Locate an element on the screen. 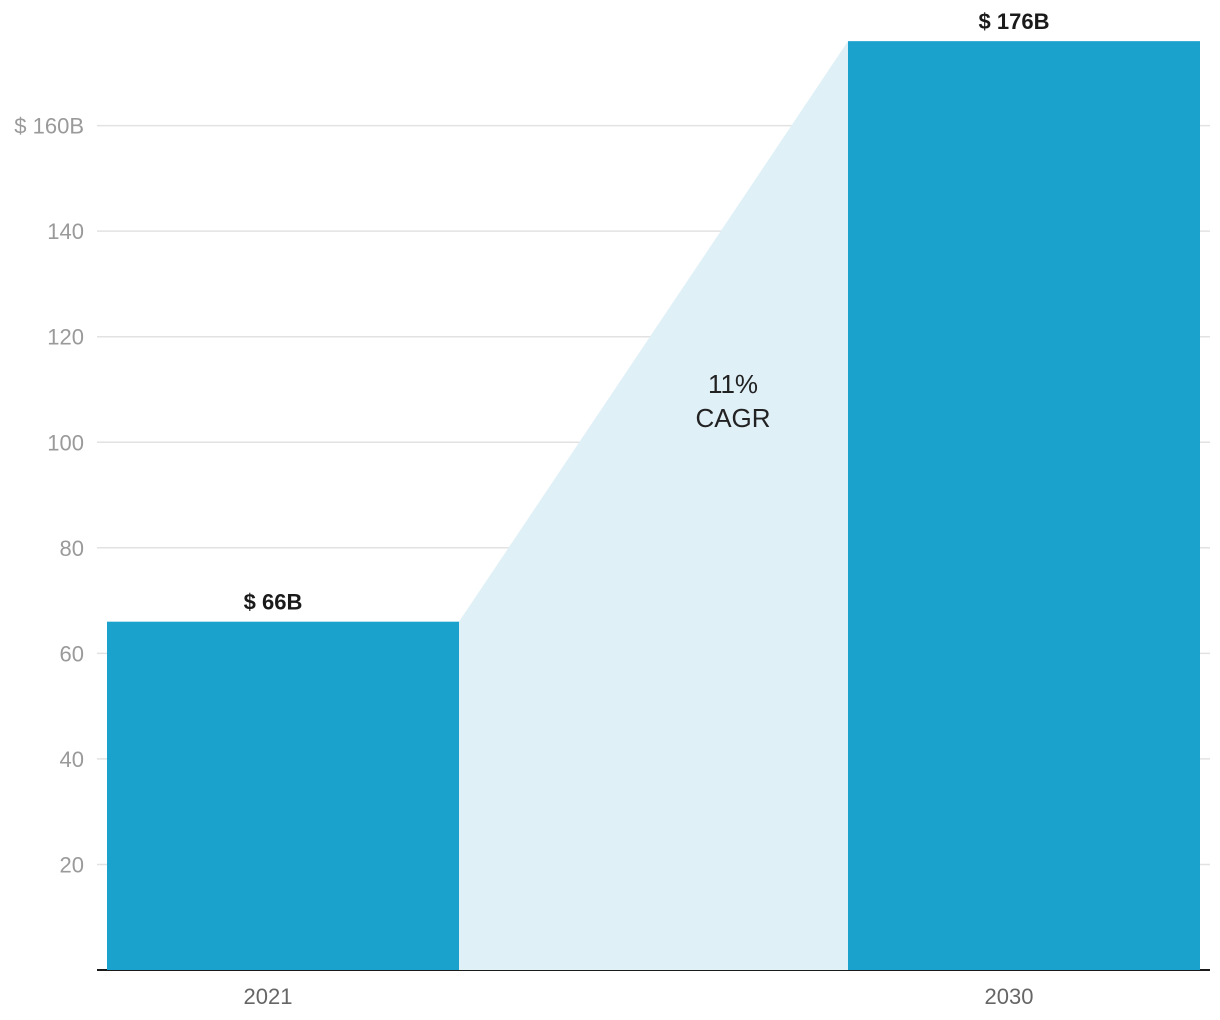 Image resolution: width=1220 pixels, height=1020 pixels. y-tick-label: 100 is located at coordinates (65, 442).